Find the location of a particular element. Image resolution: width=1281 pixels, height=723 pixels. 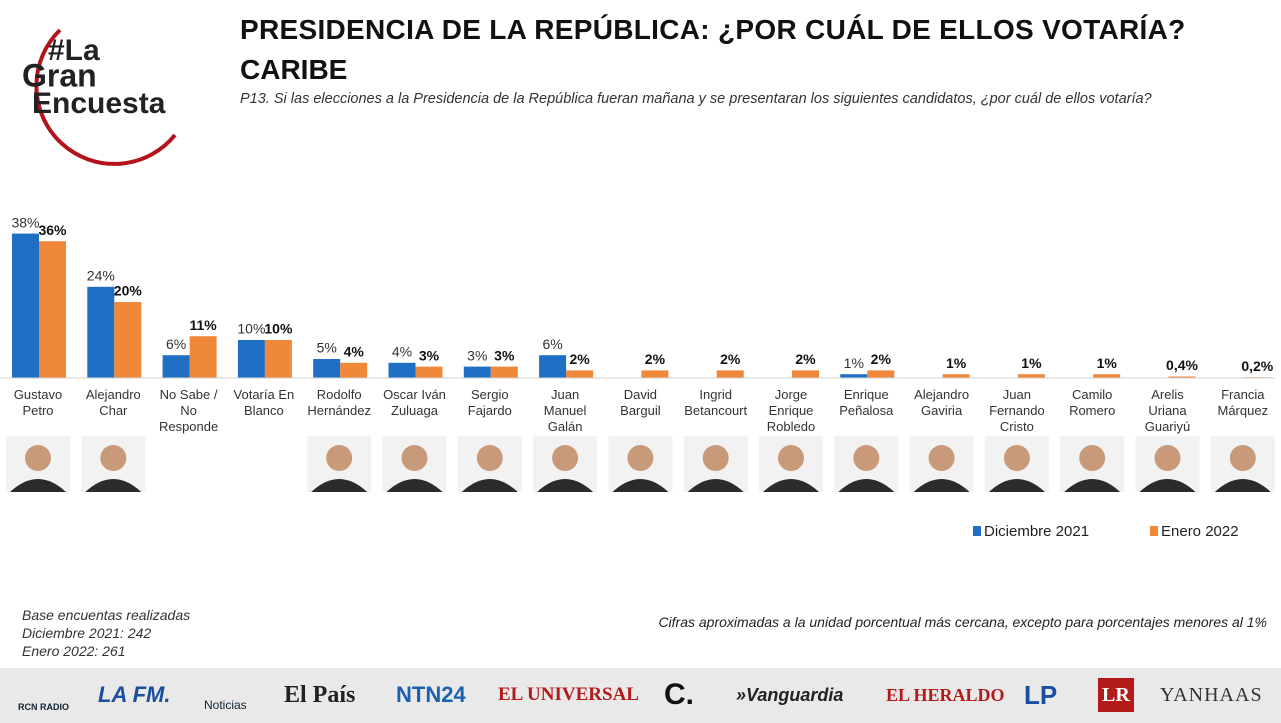

note: Enero 2022: 261 is located at coordinates (74, 651).